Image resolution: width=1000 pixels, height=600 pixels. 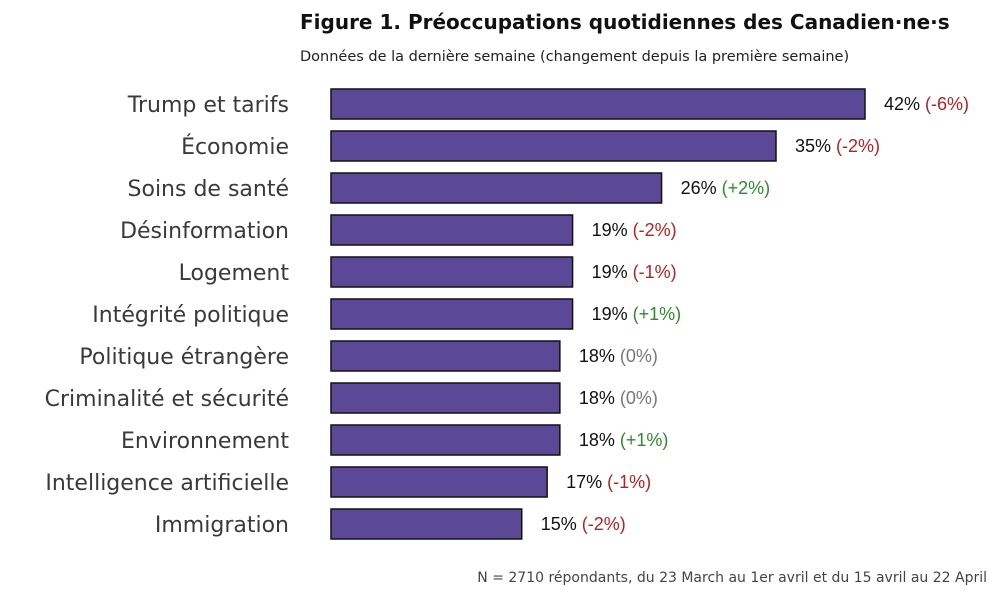 I want to click on category-label: Économie, so click(x=235, y=147).